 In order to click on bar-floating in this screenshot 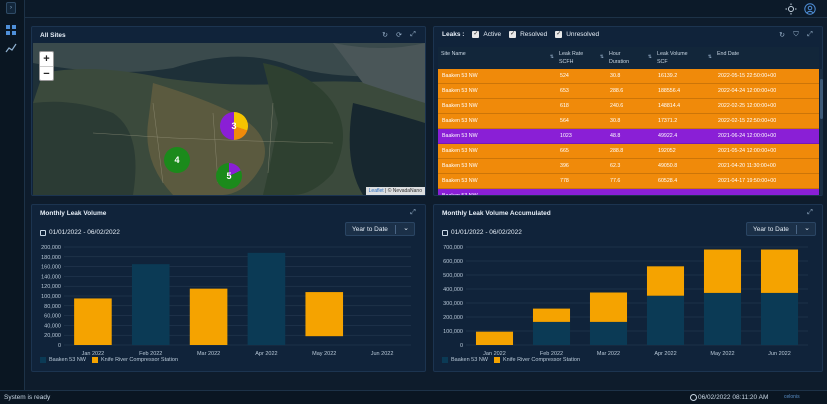, I will do `click(324, 314)`.